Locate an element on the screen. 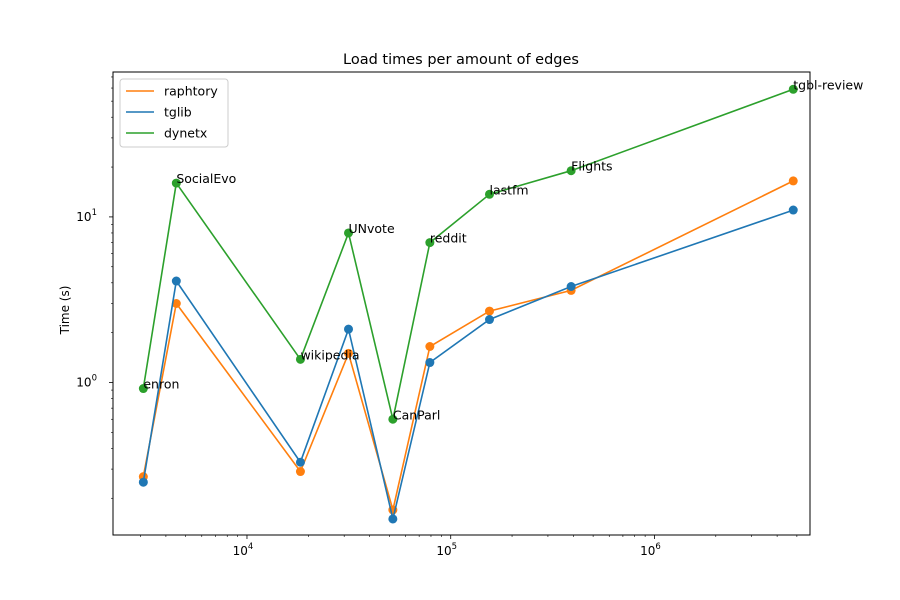 The image size is (900, 600). x-tick-label: 10⁴ is located at coordinates (243, 550).